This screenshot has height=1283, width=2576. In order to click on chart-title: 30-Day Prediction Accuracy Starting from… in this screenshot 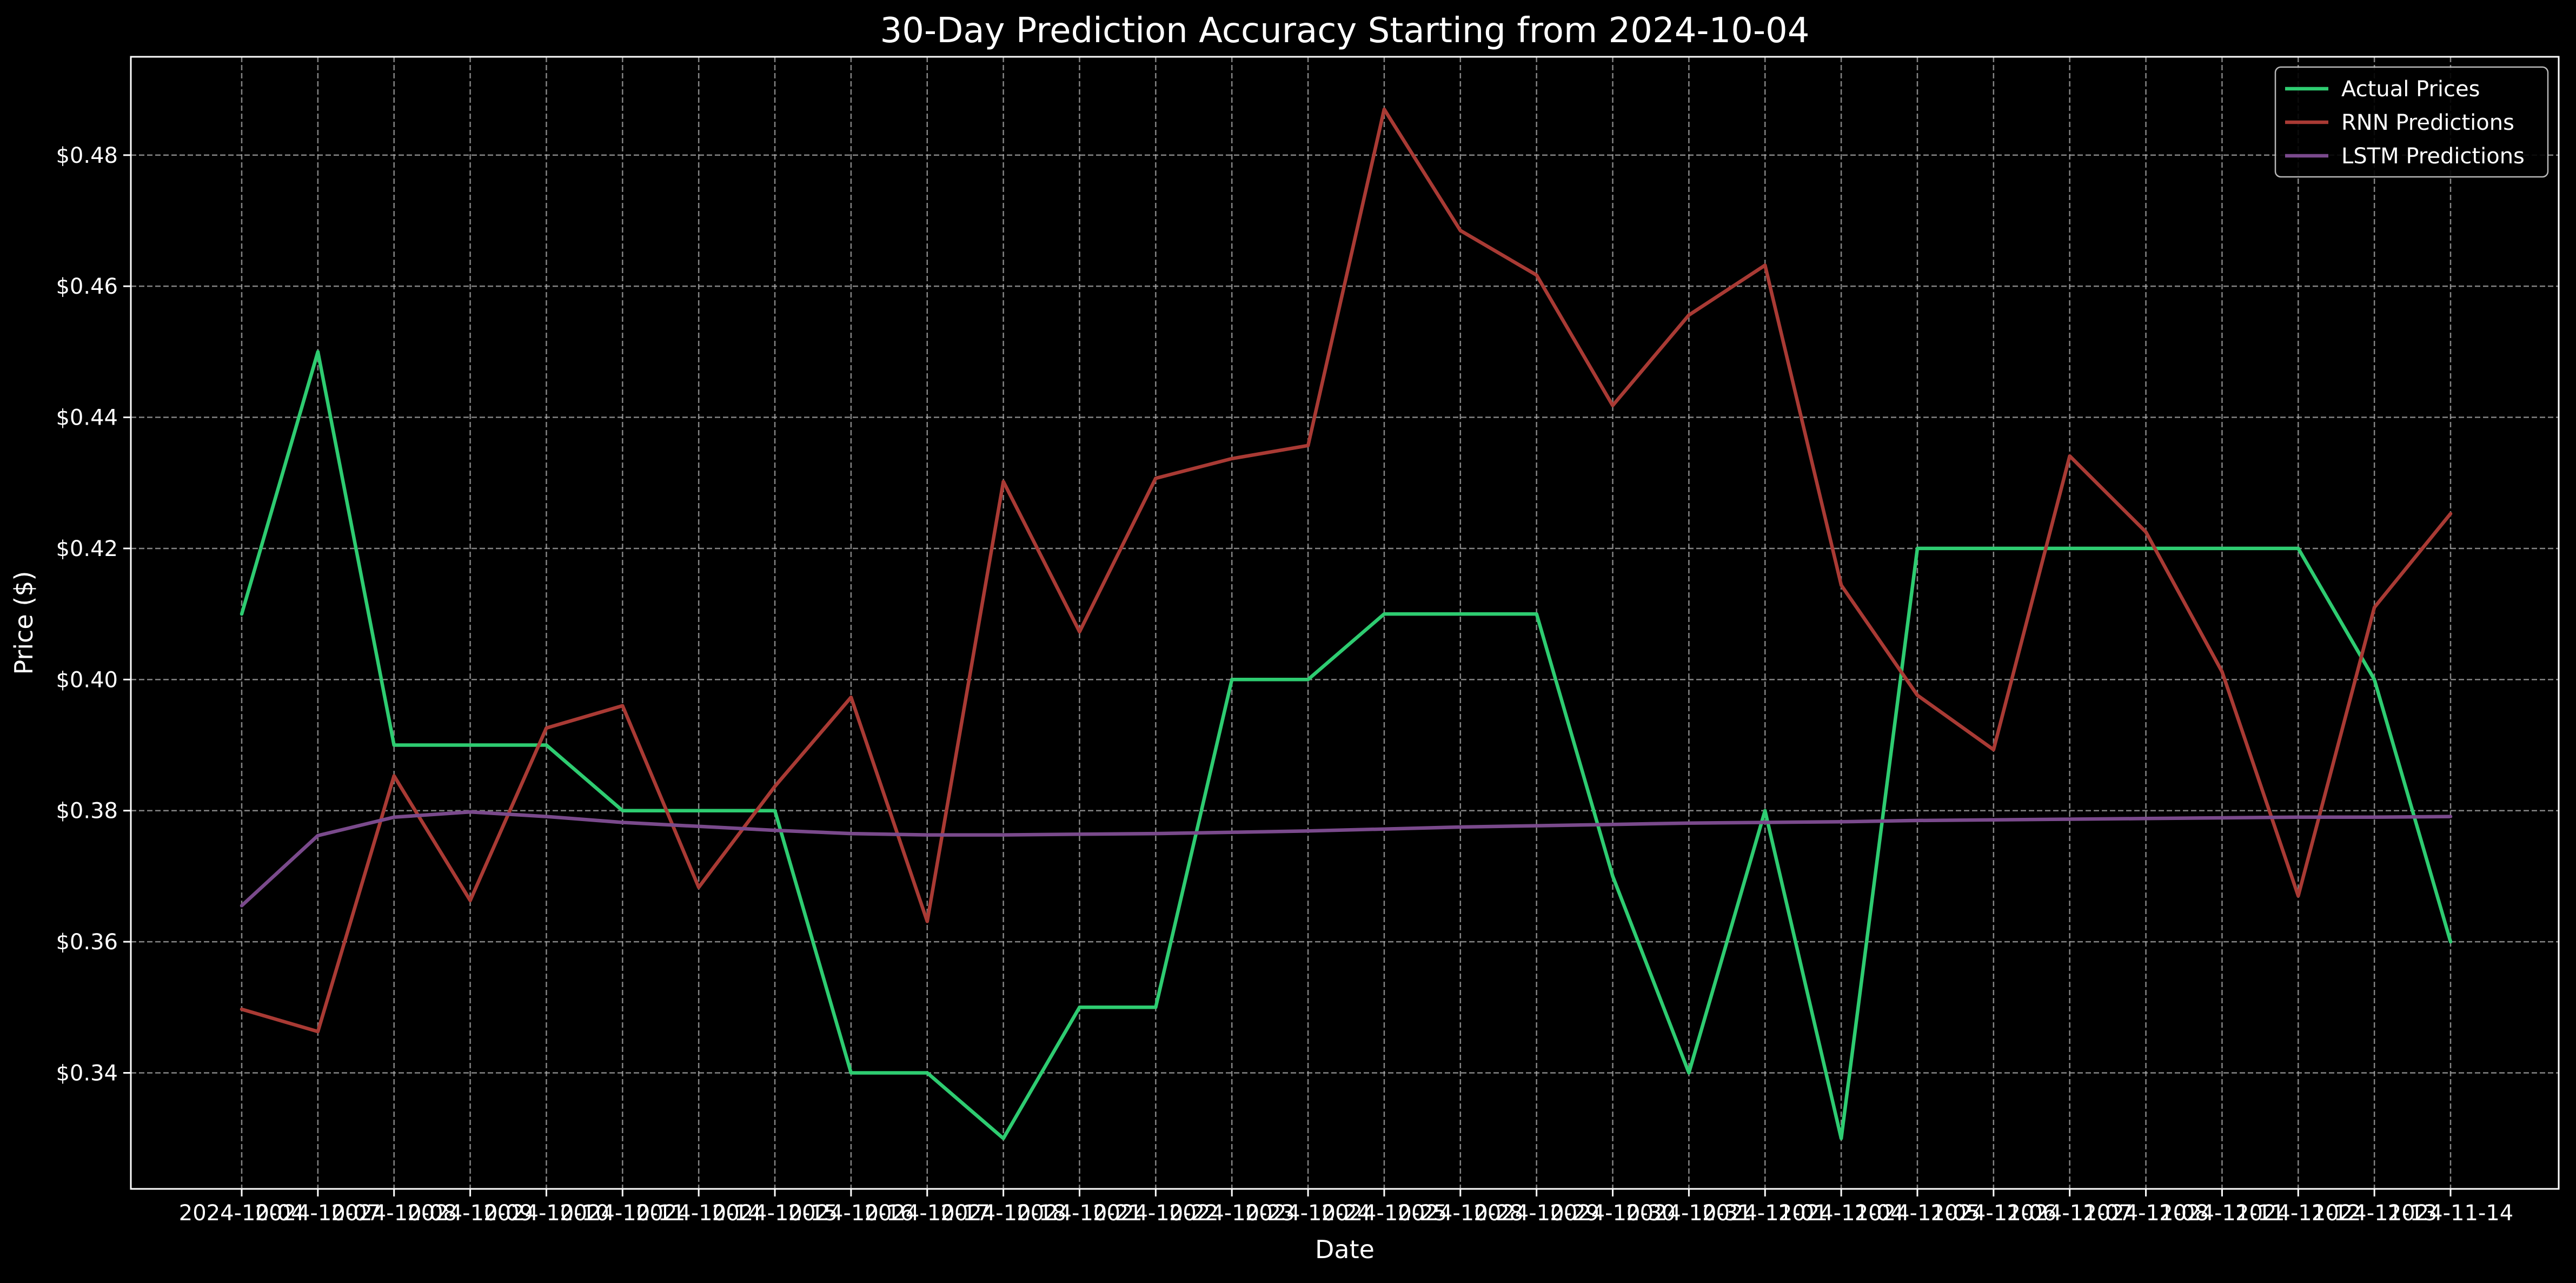, I will do `click(1345, 31)`.